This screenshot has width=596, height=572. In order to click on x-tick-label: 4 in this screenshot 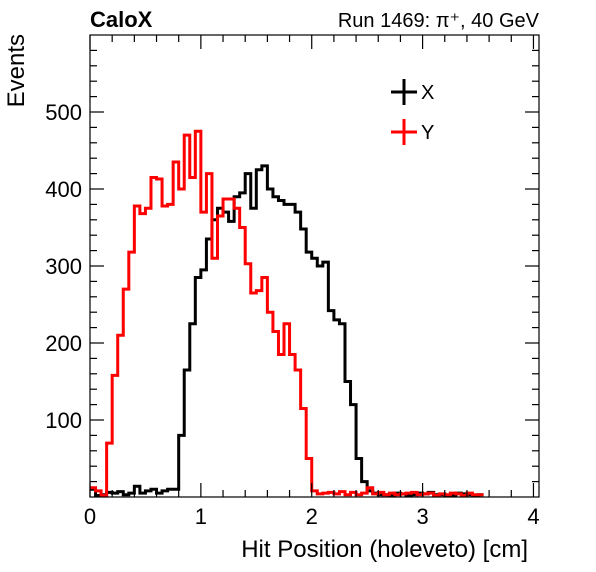, I will do `click(533, 516)`.